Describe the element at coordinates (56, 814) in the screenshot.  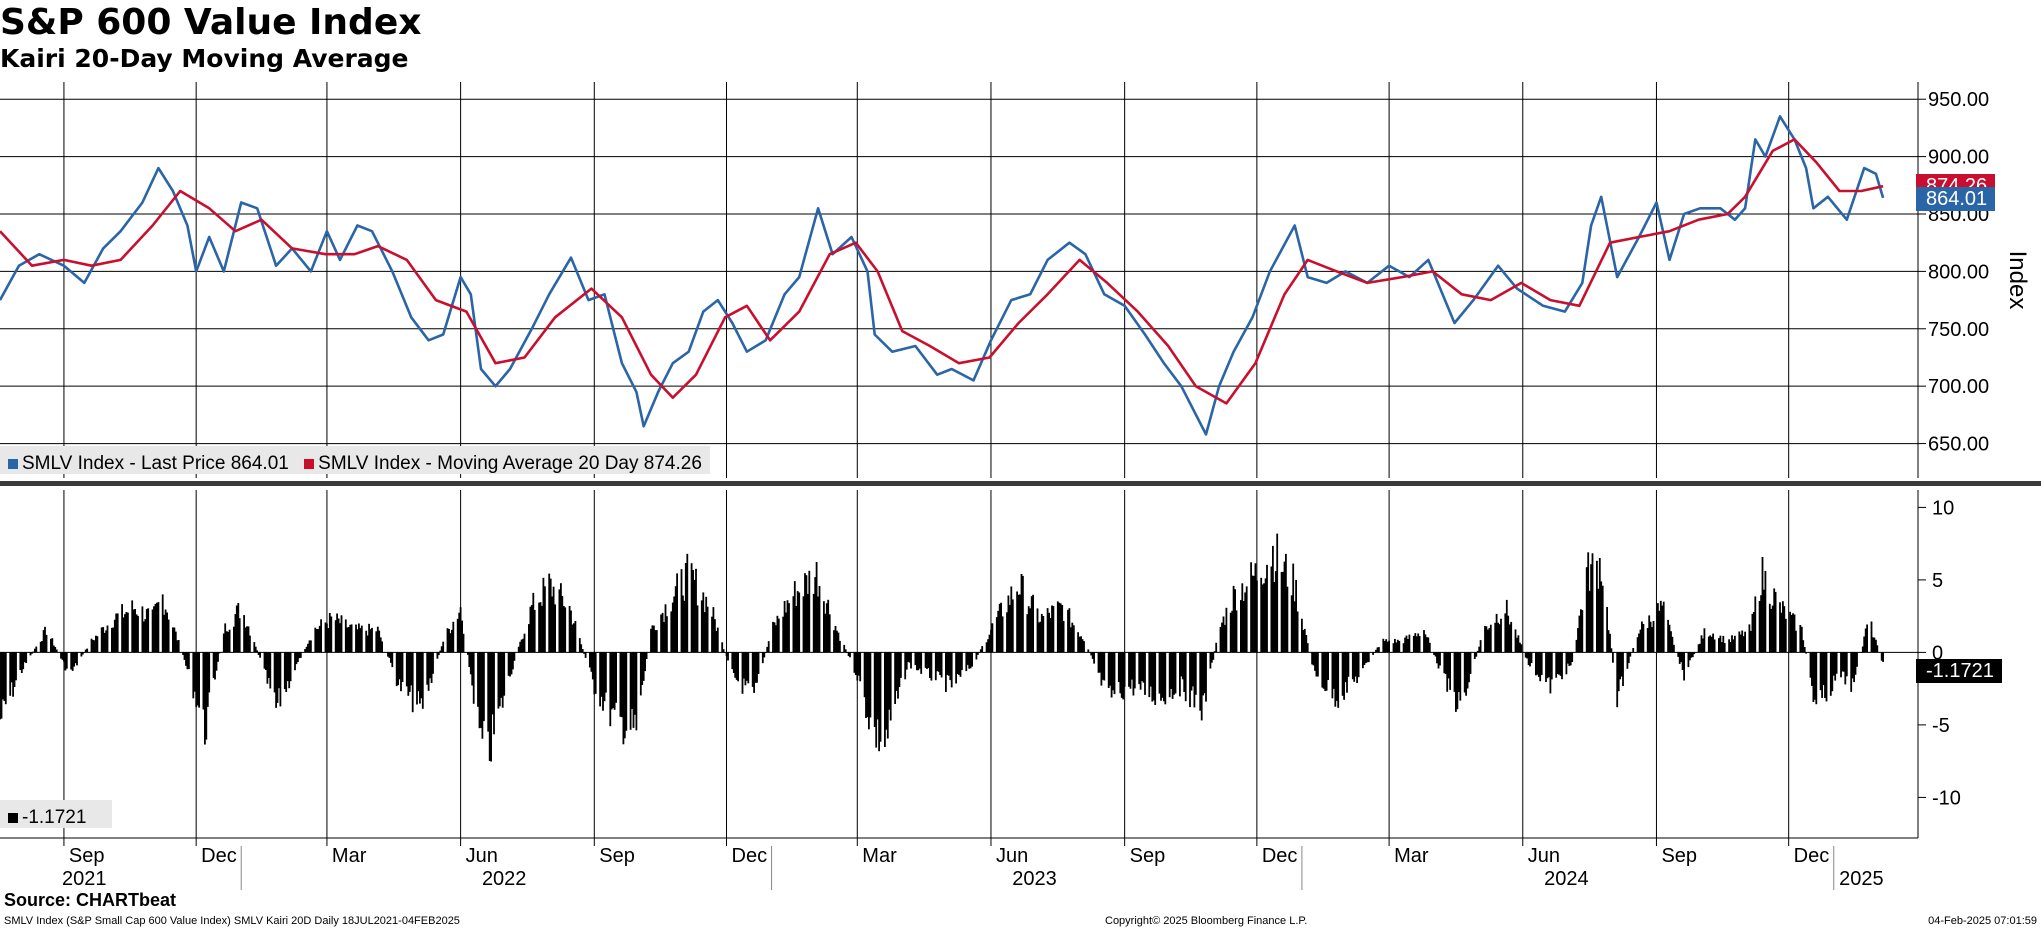
I see `bottom-legend: -1.1721` at that location.